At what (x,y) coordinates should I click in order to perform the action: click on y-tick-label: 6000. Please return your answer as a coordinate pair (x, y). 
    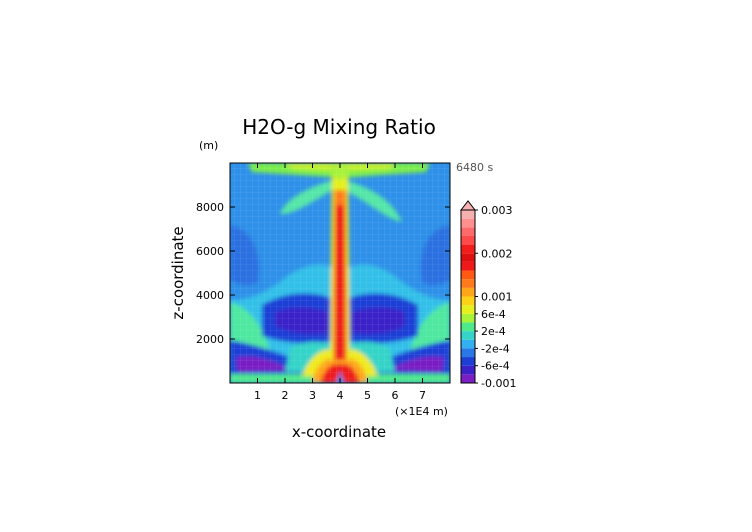
    Looking at the image, I should click on (210, 251).